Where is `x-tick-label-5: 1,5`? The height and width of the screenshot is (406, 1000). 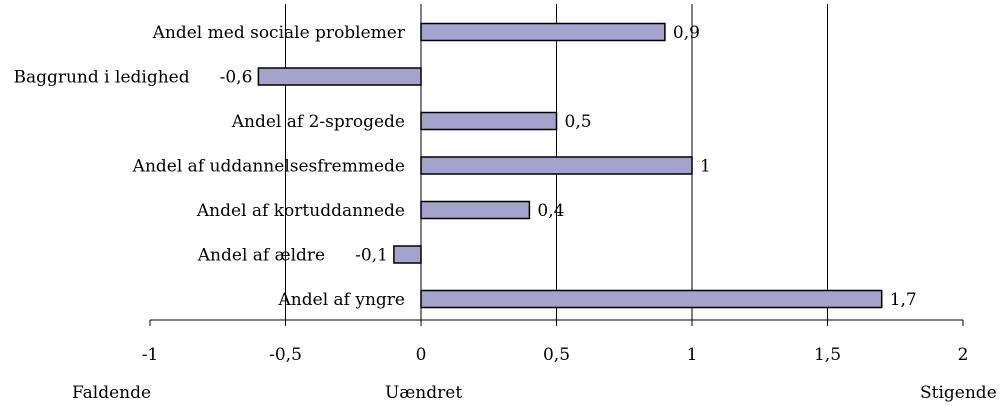
x-tick-label-5: 1,5 is located at coordinates (827, 355).